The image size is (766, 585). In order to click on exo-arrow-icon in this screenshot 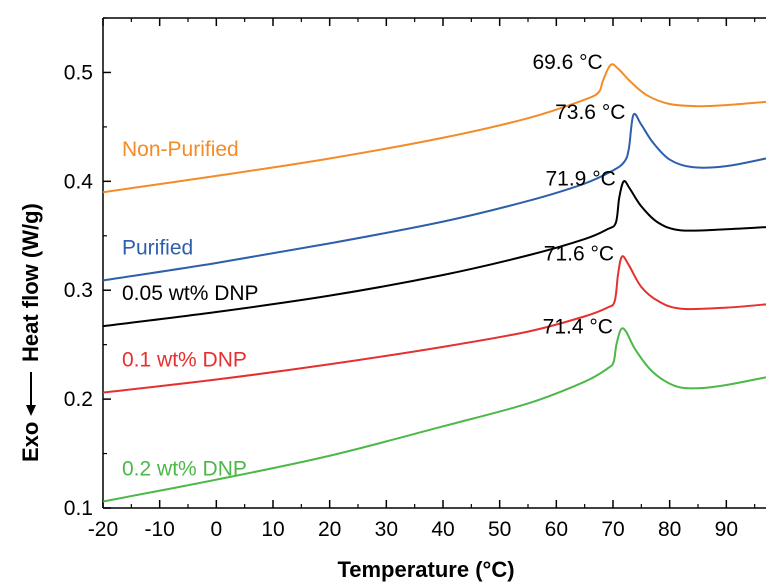, I will do `click(31, 394)`.